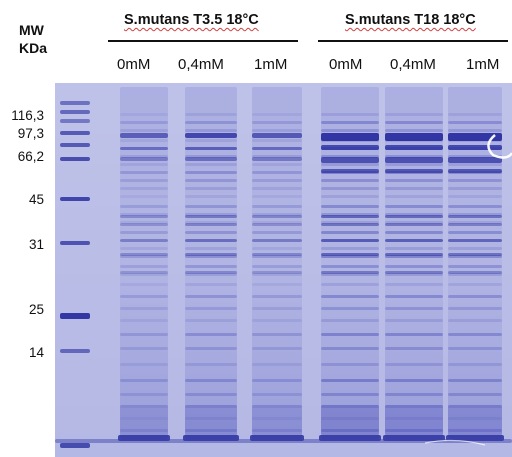  What do you see at coordinates (31, 30) in the screenshot?
I see `mw-label: MW` at bounding box center [31, 30].